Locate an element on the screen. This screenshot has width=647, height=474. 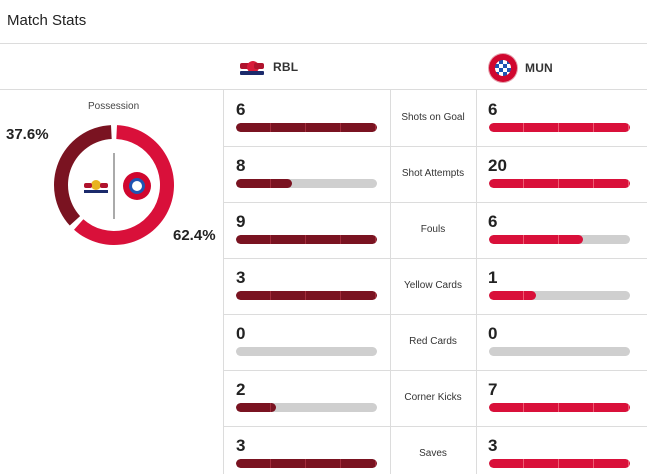
away-stat-value: 7 is located at coordinates (493, 389).